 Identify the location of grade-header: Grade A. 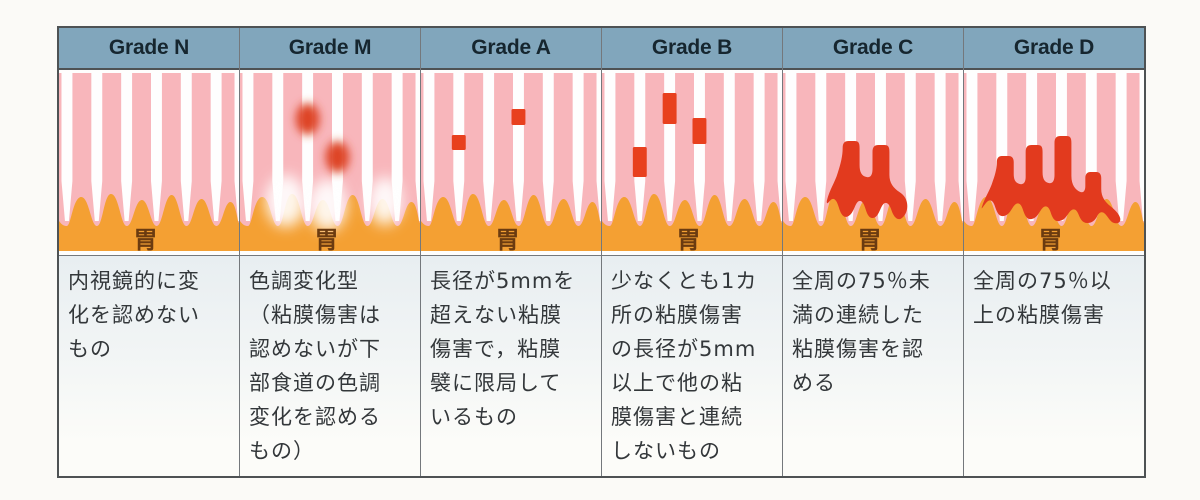
(511, 49).